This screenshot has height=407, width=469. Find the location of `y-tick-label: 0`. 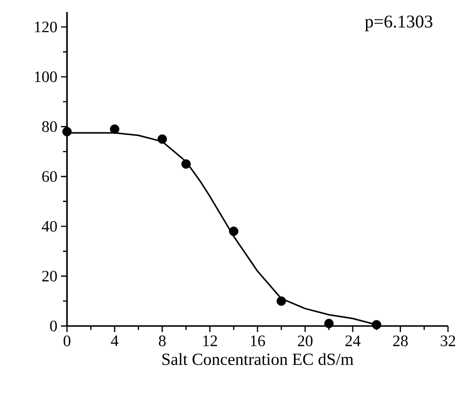

y-tick-label: 0 is located at coordinates (53, 326).